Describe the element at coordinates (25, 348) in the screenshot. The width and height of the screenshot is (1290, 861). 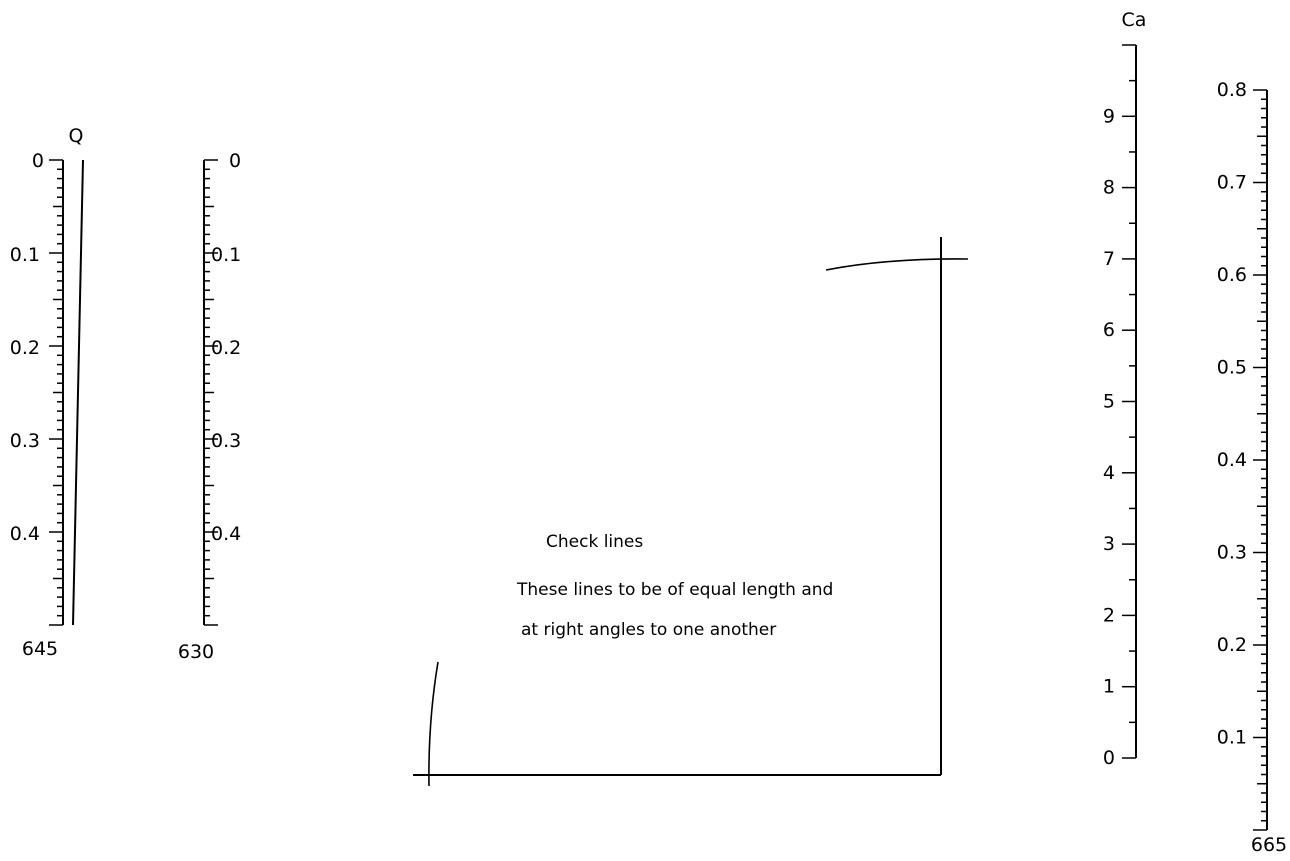
I see `scale-645-tick-label: 0.2` at that location.